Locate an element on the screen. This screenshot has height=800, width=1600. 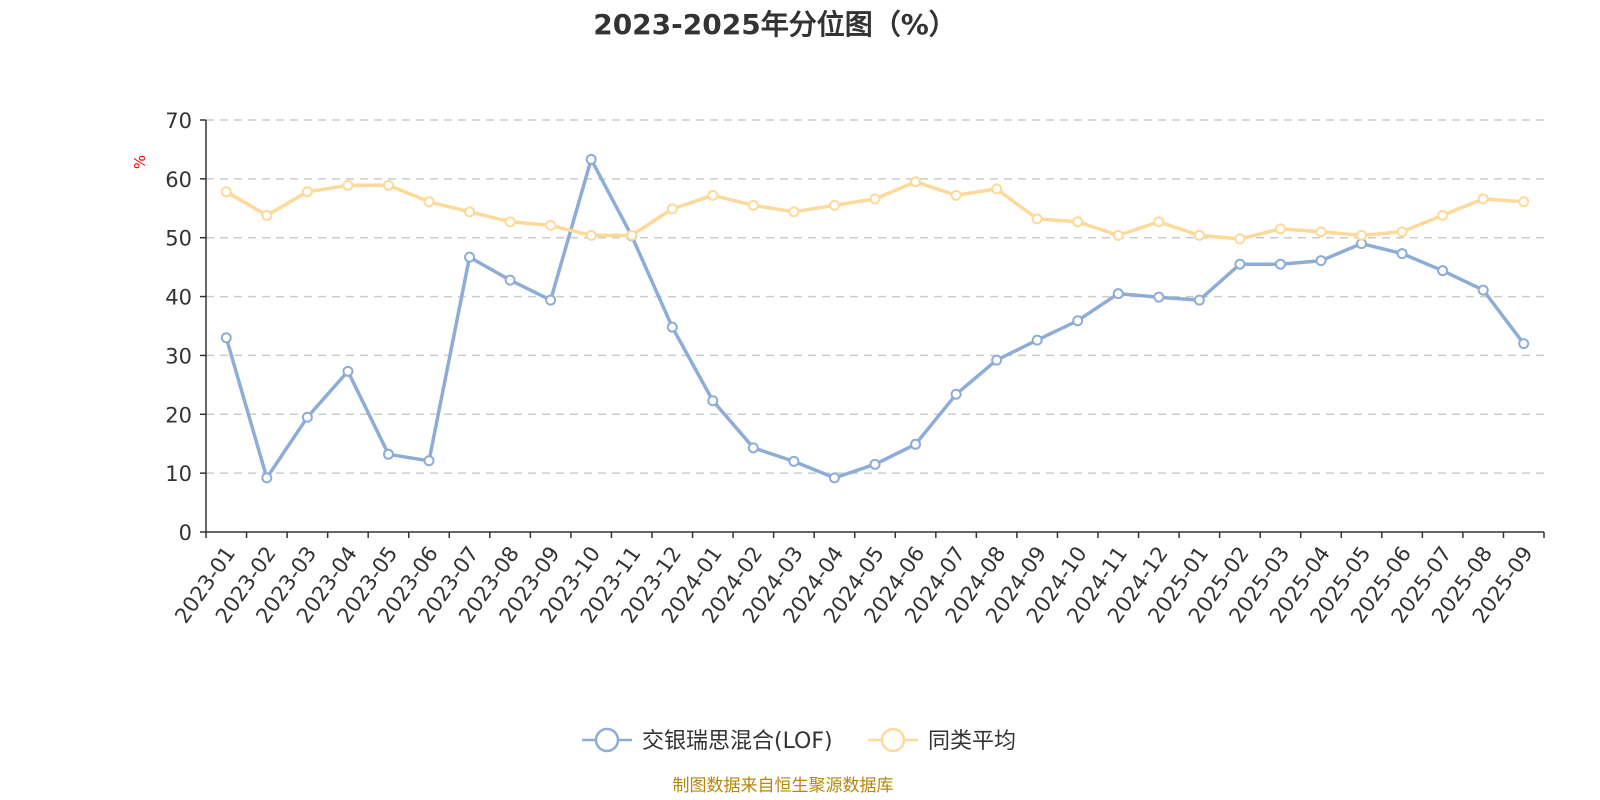
y-tick-label: 40 is located at coordinates (178, 298).